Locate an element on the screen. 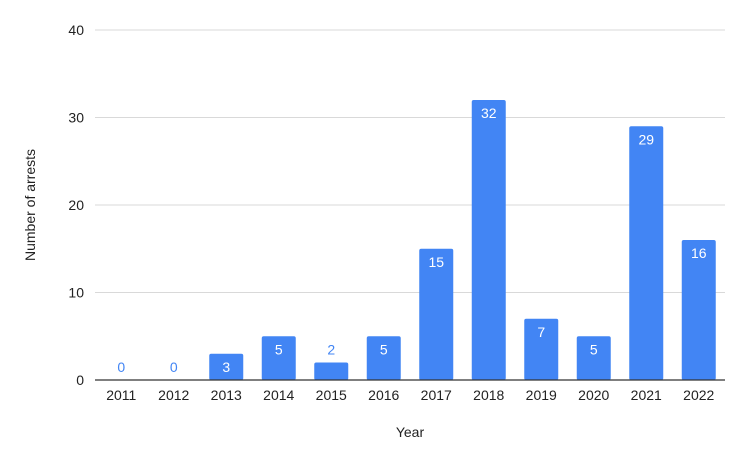  x-tick-label: 2017 is located at coordinates (436, 395).